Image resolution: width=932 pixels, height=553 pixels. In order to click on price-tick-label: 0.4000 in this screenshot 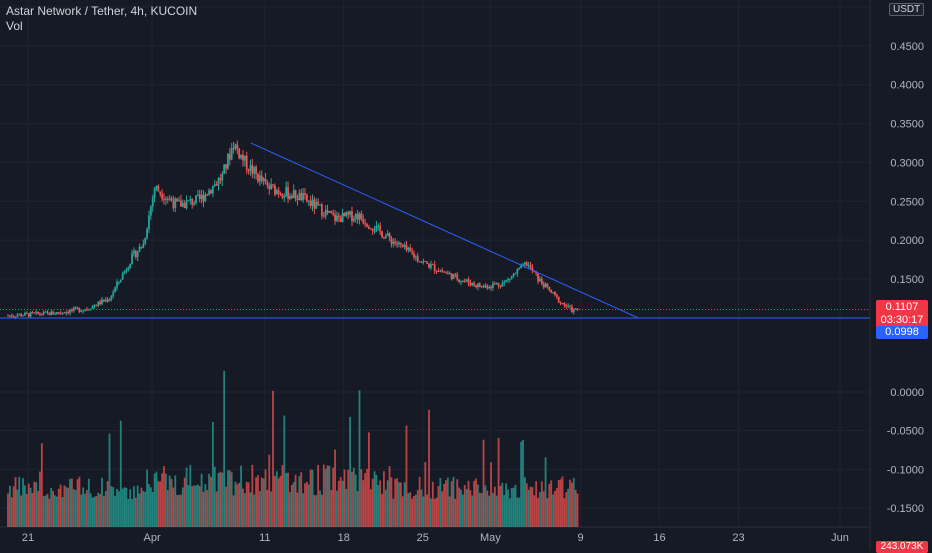, I will do `click(907, 86)`.